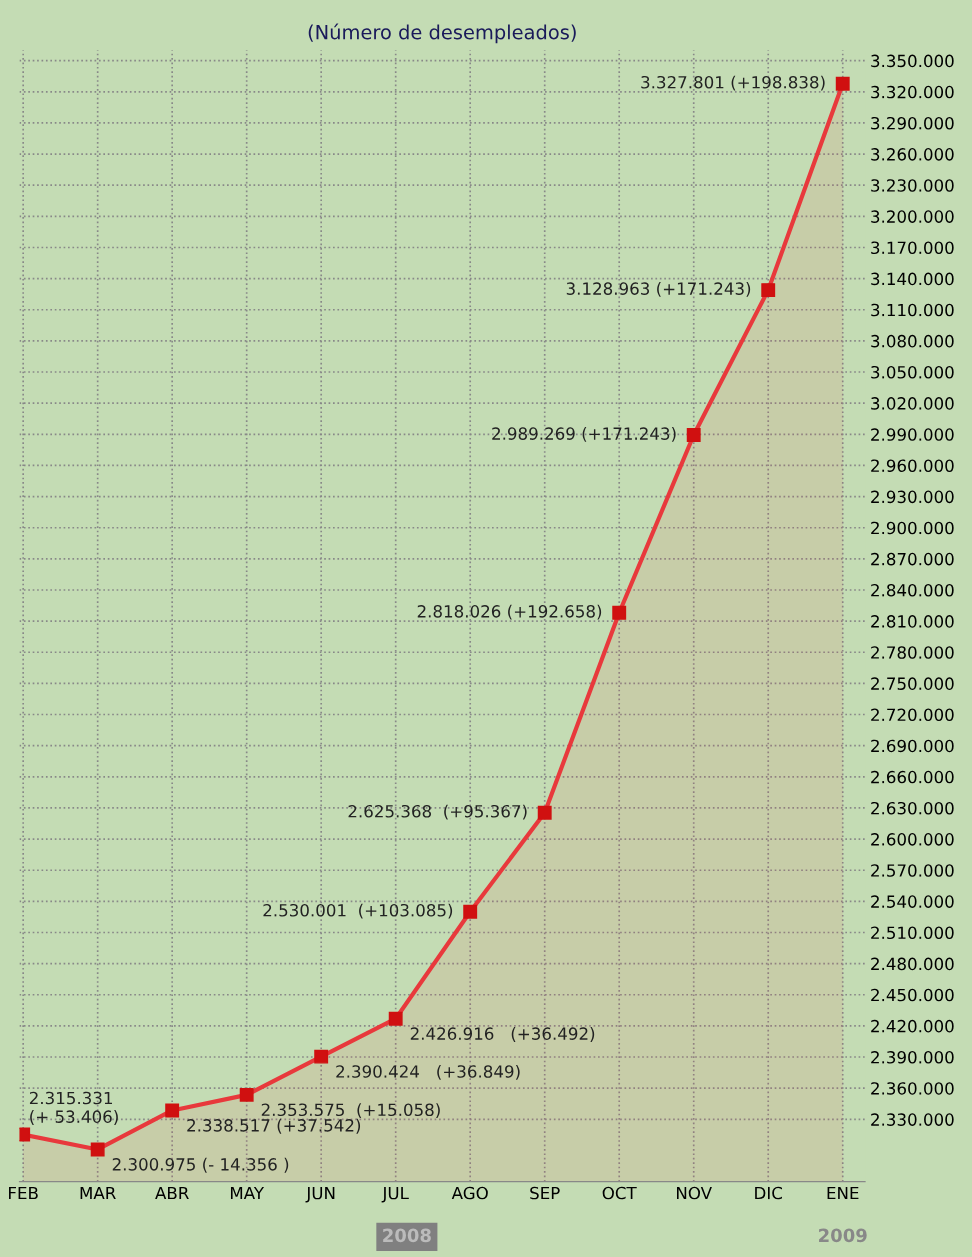 This screenshot has width=972, height=1257. I want to click on x-tick-label: DIC, so click(769, 1193).